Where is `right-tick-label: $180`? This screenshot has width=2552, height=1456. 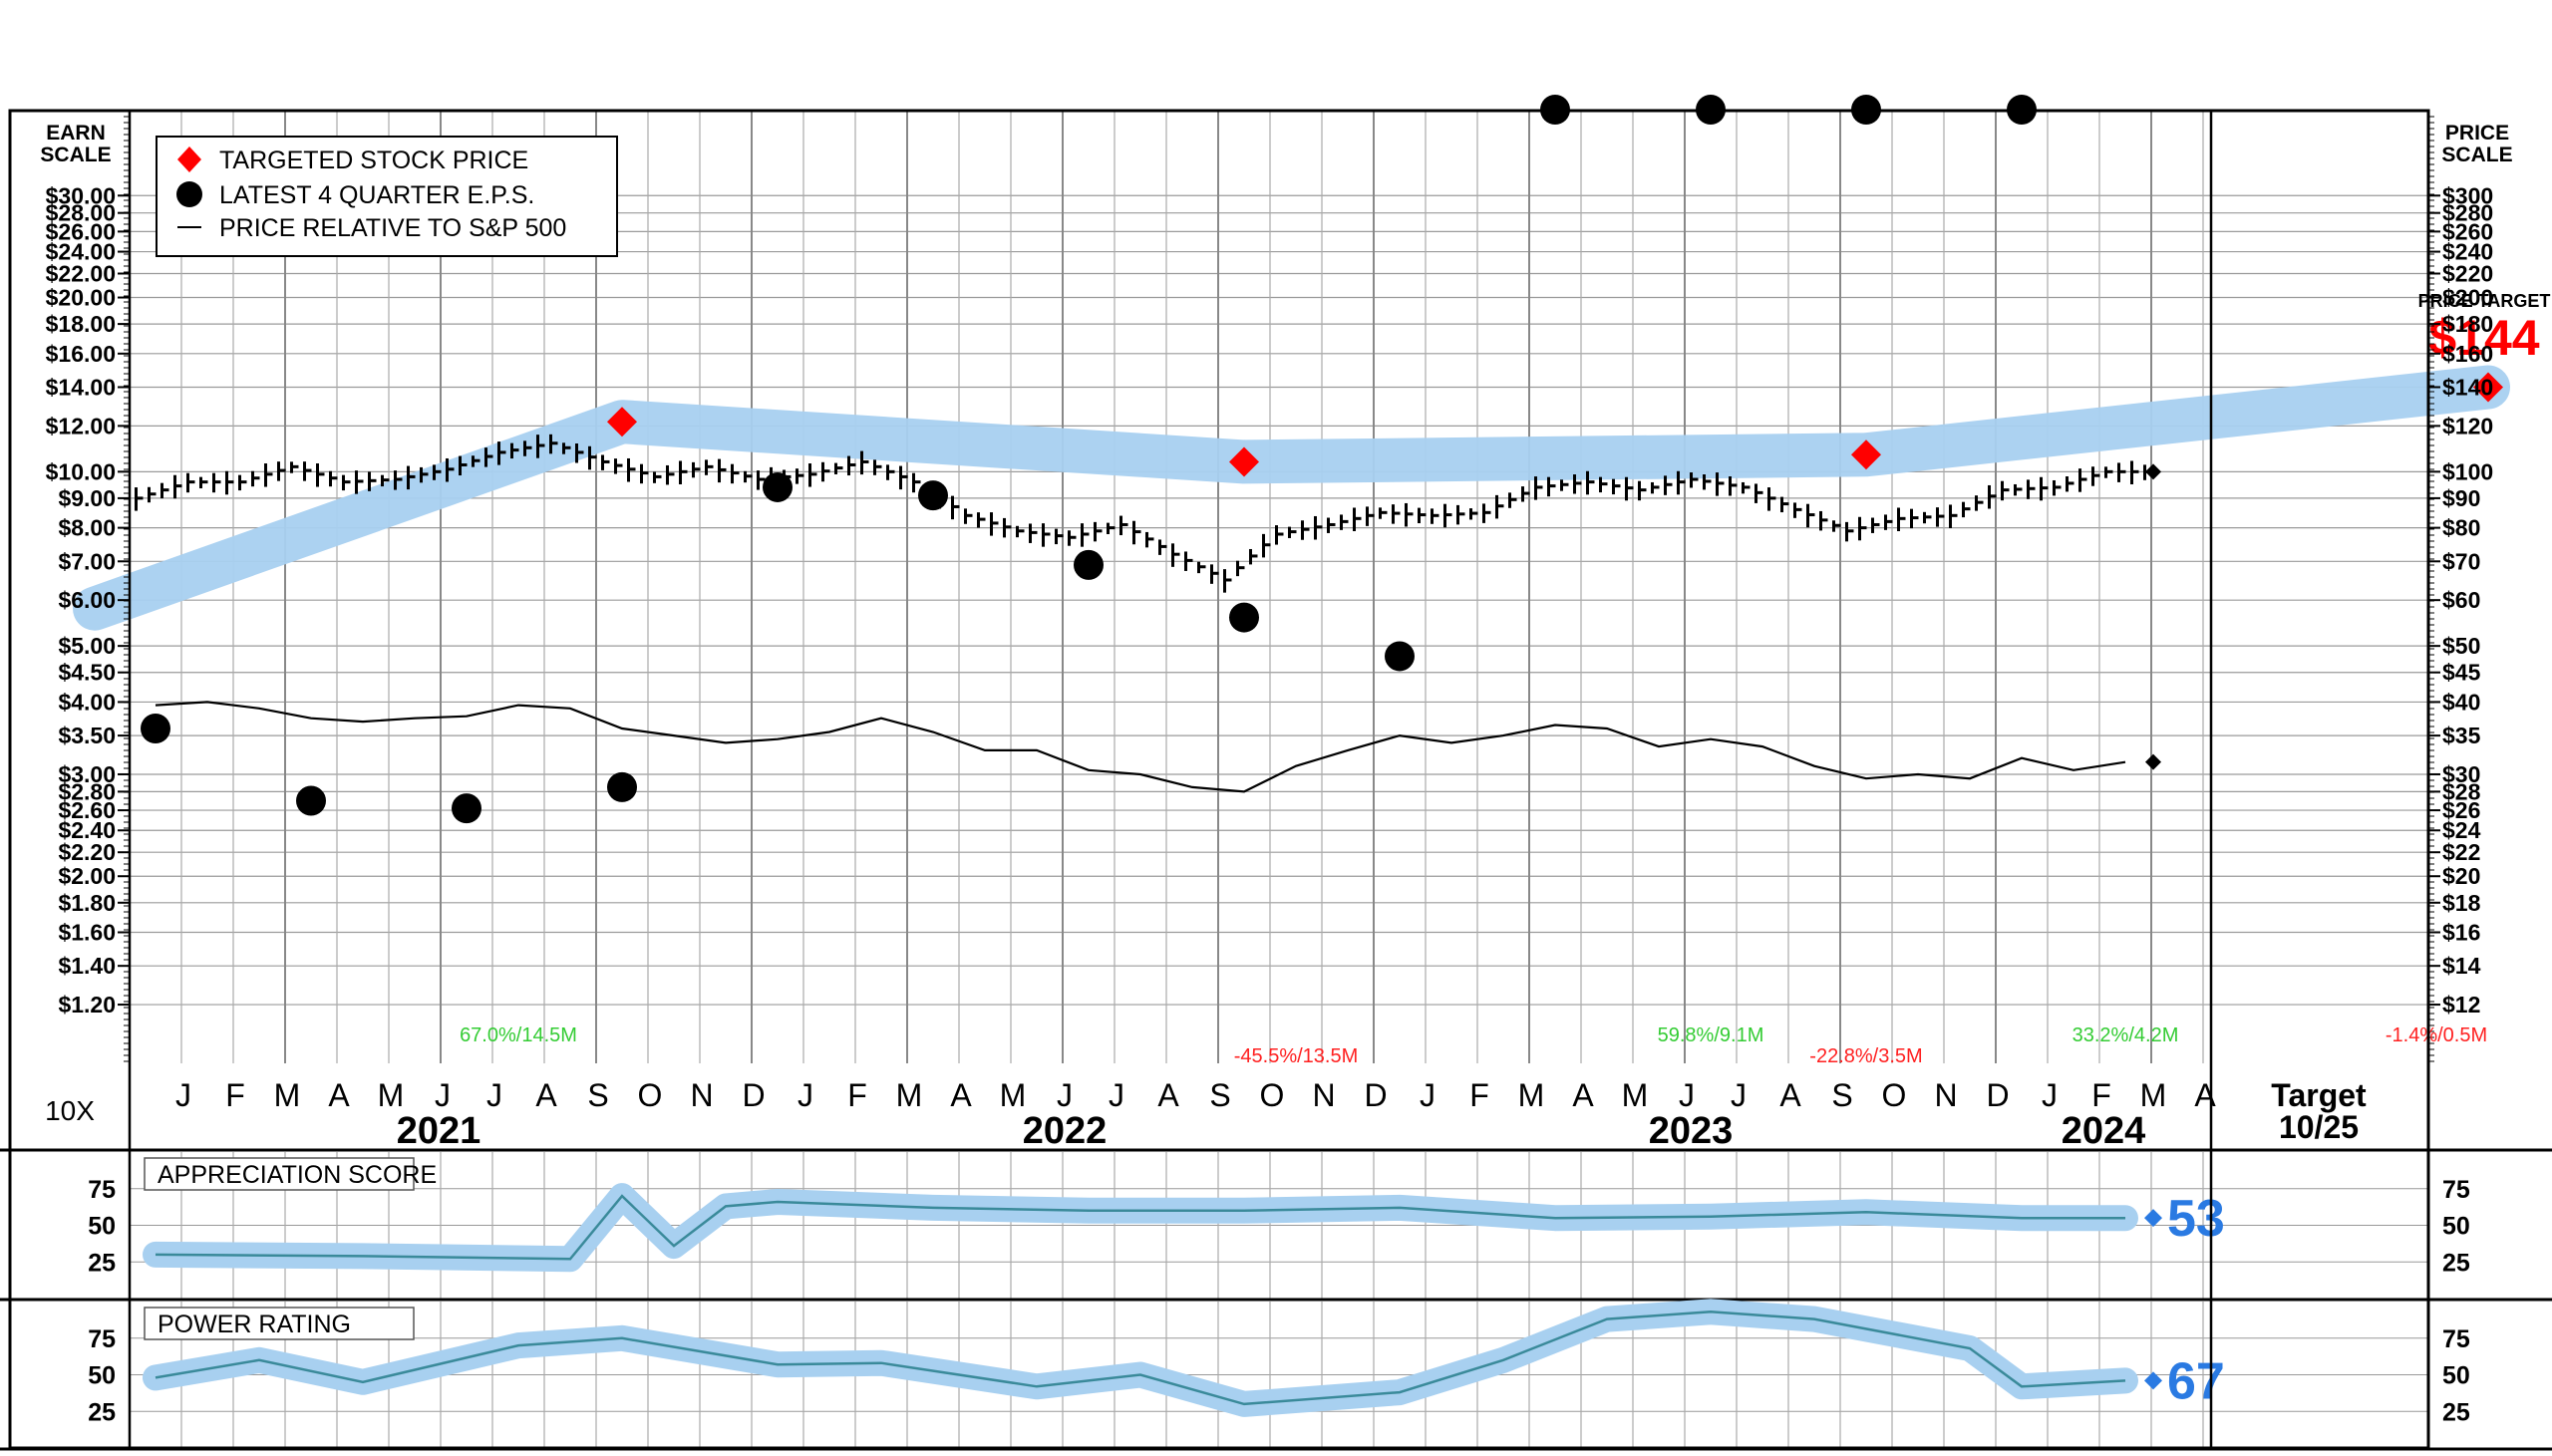
right-tick-label: $180 is located at coordinates (2467, 324).